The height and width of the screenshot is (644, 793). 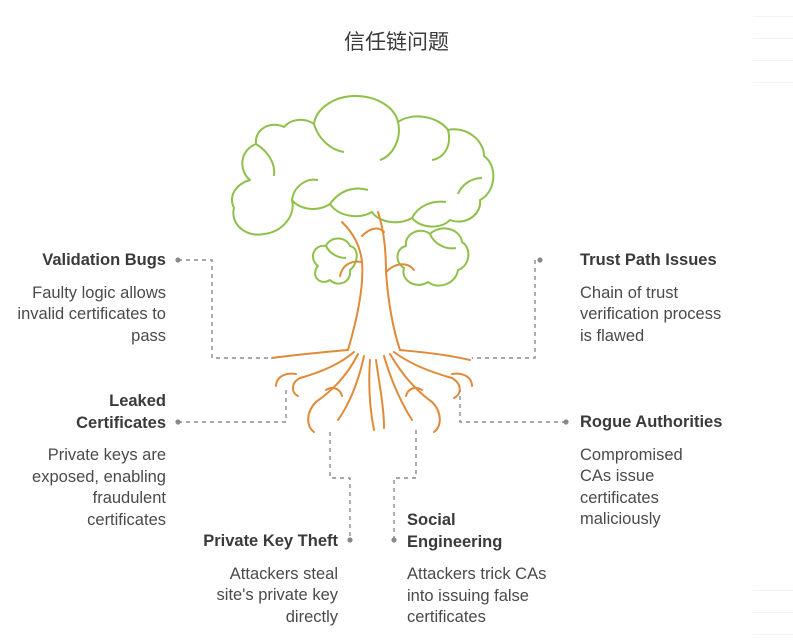 I want to click on item-title: Rogue Authorities, so click(x=651, y=422).